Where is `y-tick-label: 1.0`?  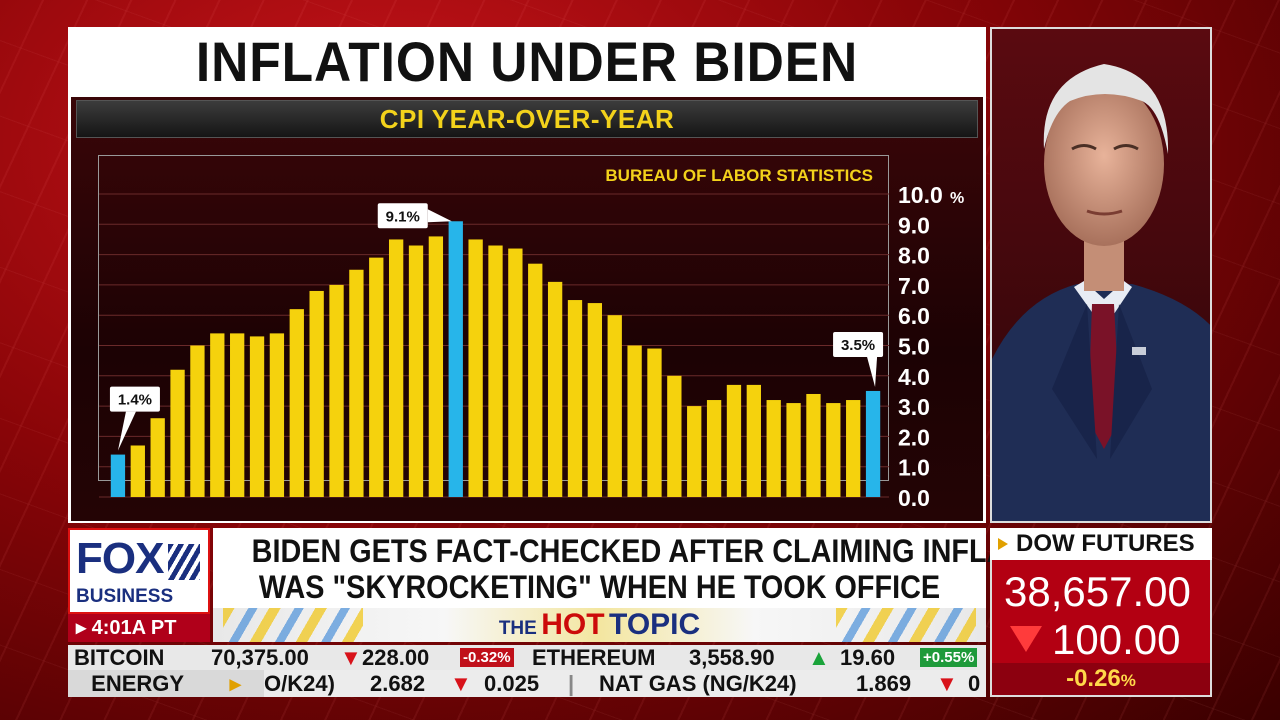 y-tick-label: 1.0 is located at coordinates (914, 468).